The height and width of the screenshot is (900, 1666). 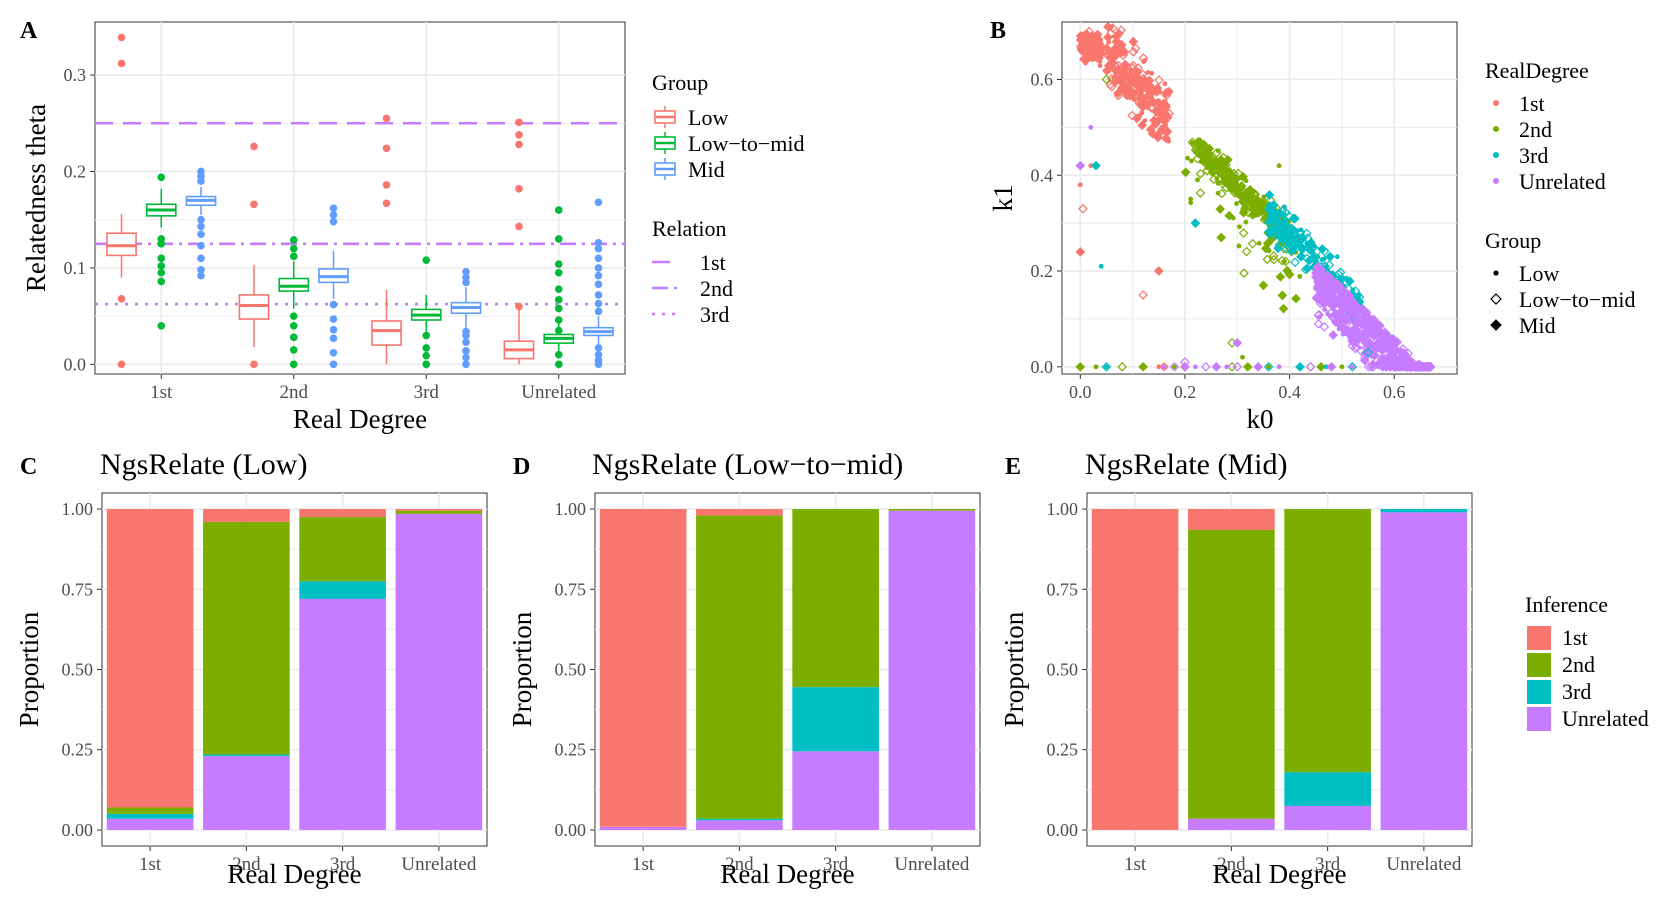 I want to click on y-ticks: 0.00 0.25 0.50 0.75 1.00, so click(x=575, y=669).